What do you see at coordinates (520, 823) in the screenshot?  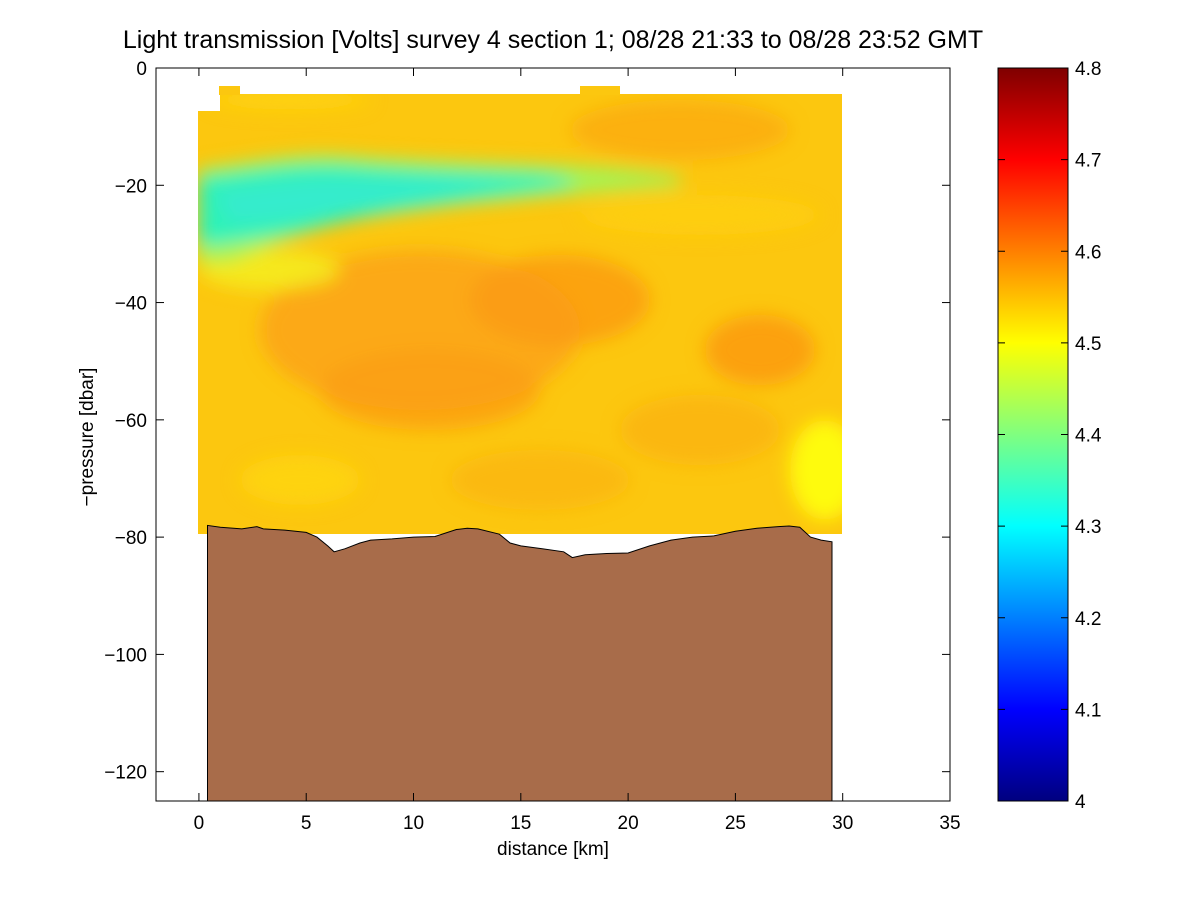 I see `x-tick-label: 15` at bounding box center [520, 823].